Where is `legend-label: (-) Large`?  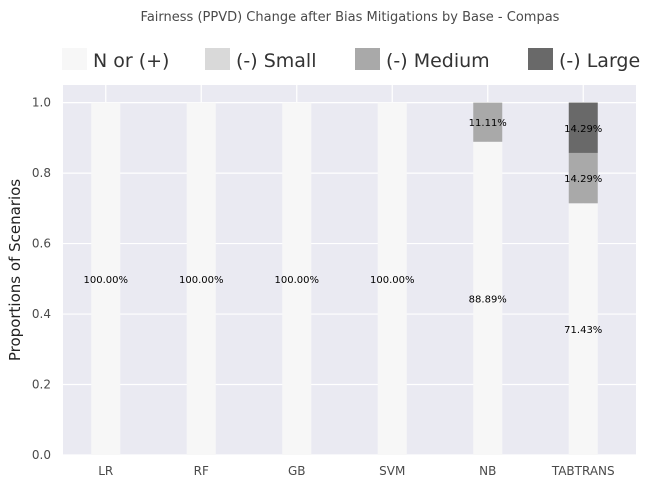
legend-label: (-) Large is located at coordinates (599, 61).